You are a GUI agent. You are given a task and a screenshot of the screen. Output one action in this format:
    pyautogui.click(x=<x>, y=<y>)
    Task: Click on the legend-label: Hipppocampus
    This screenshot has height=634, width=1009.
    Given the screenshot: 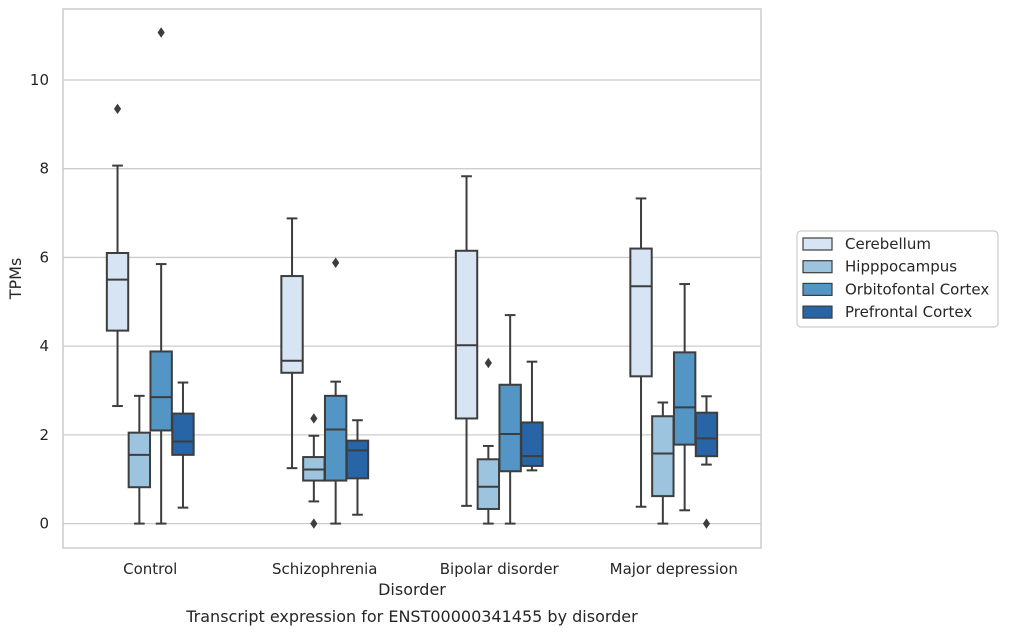 What is the action you would take?
    pyautogui.click(x=901, y=267)
    